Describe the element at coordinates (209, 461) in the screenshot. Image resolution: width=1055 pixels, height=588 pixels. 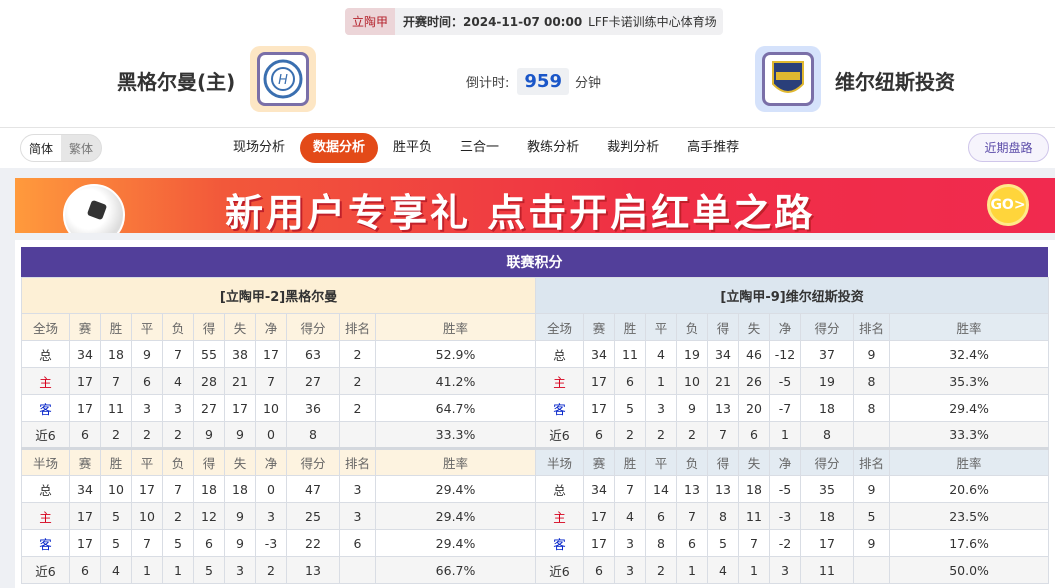
I see `column-header: 得` at that location.